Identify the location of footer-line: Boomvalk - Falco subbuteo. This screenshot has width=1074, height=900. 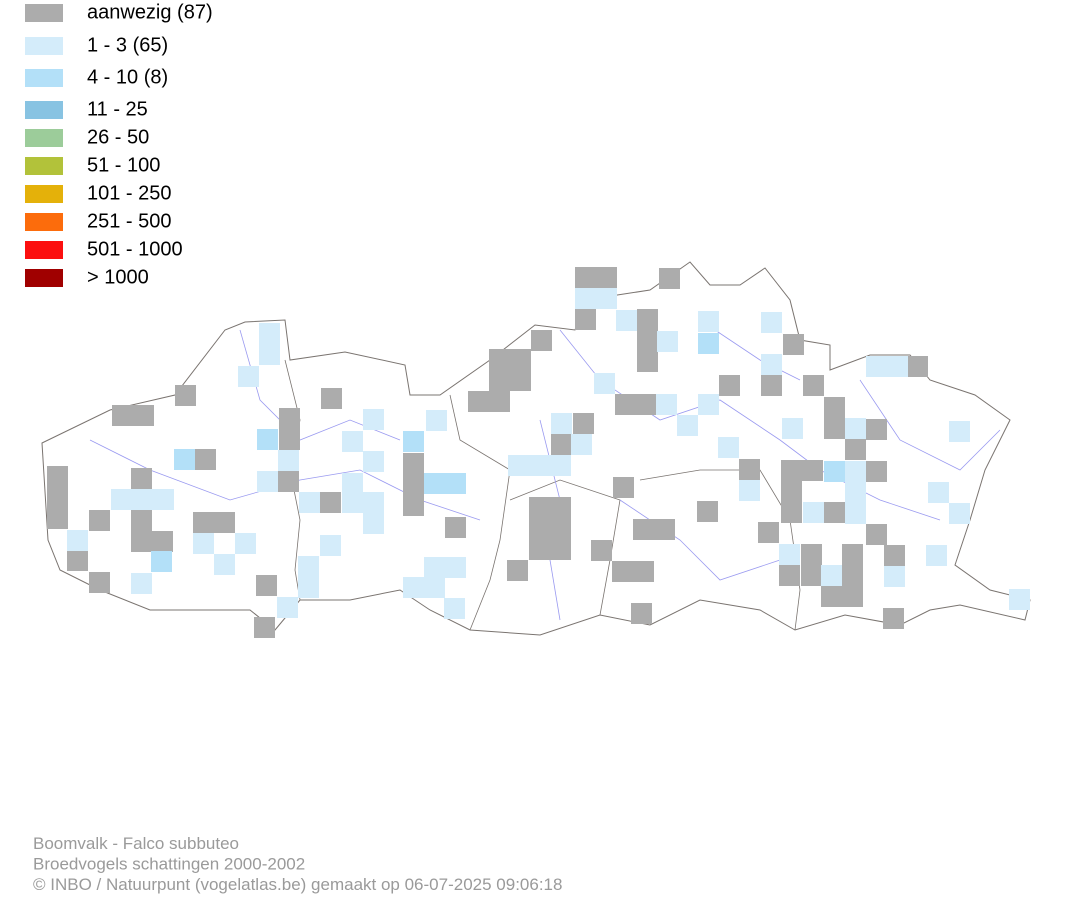
(136, 843).